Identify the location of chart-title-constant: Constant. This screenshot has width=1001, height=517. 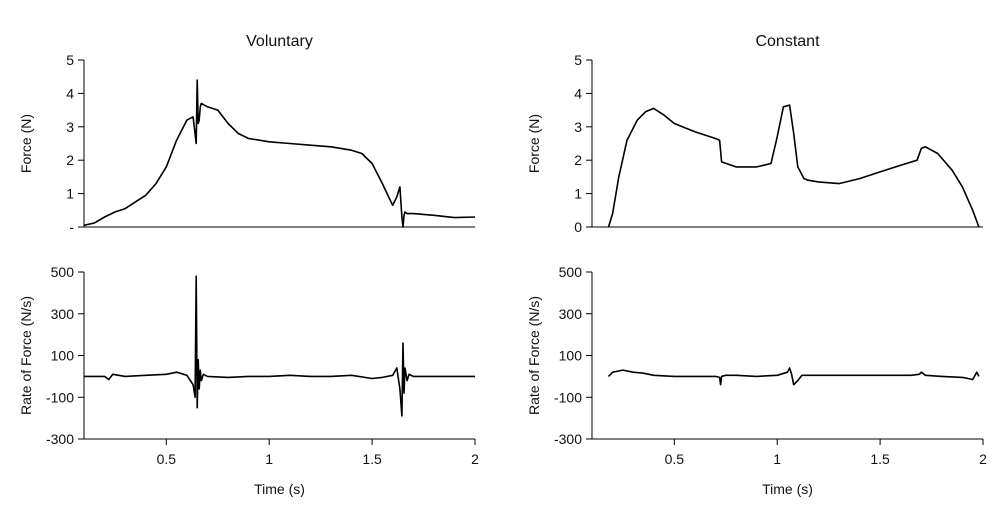
(787, 41).